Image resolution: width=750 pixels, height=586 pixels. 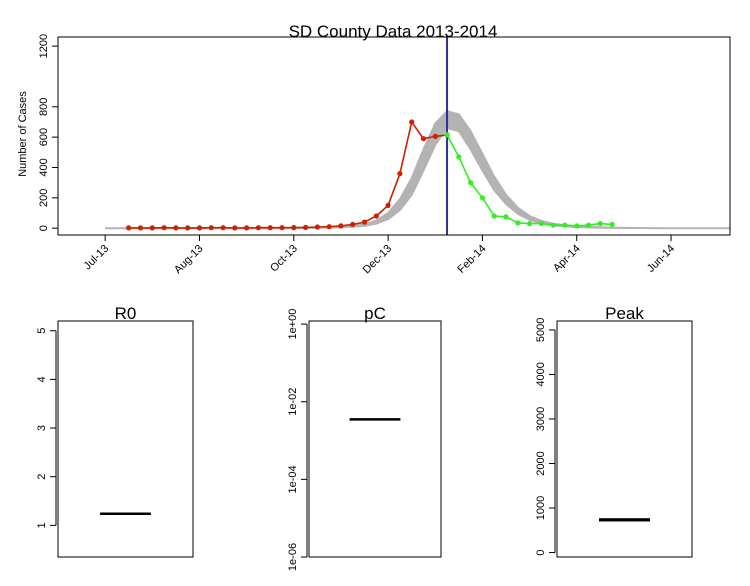 I want to click on x-tick-label: Jul-13, so click(x=97, y=258).